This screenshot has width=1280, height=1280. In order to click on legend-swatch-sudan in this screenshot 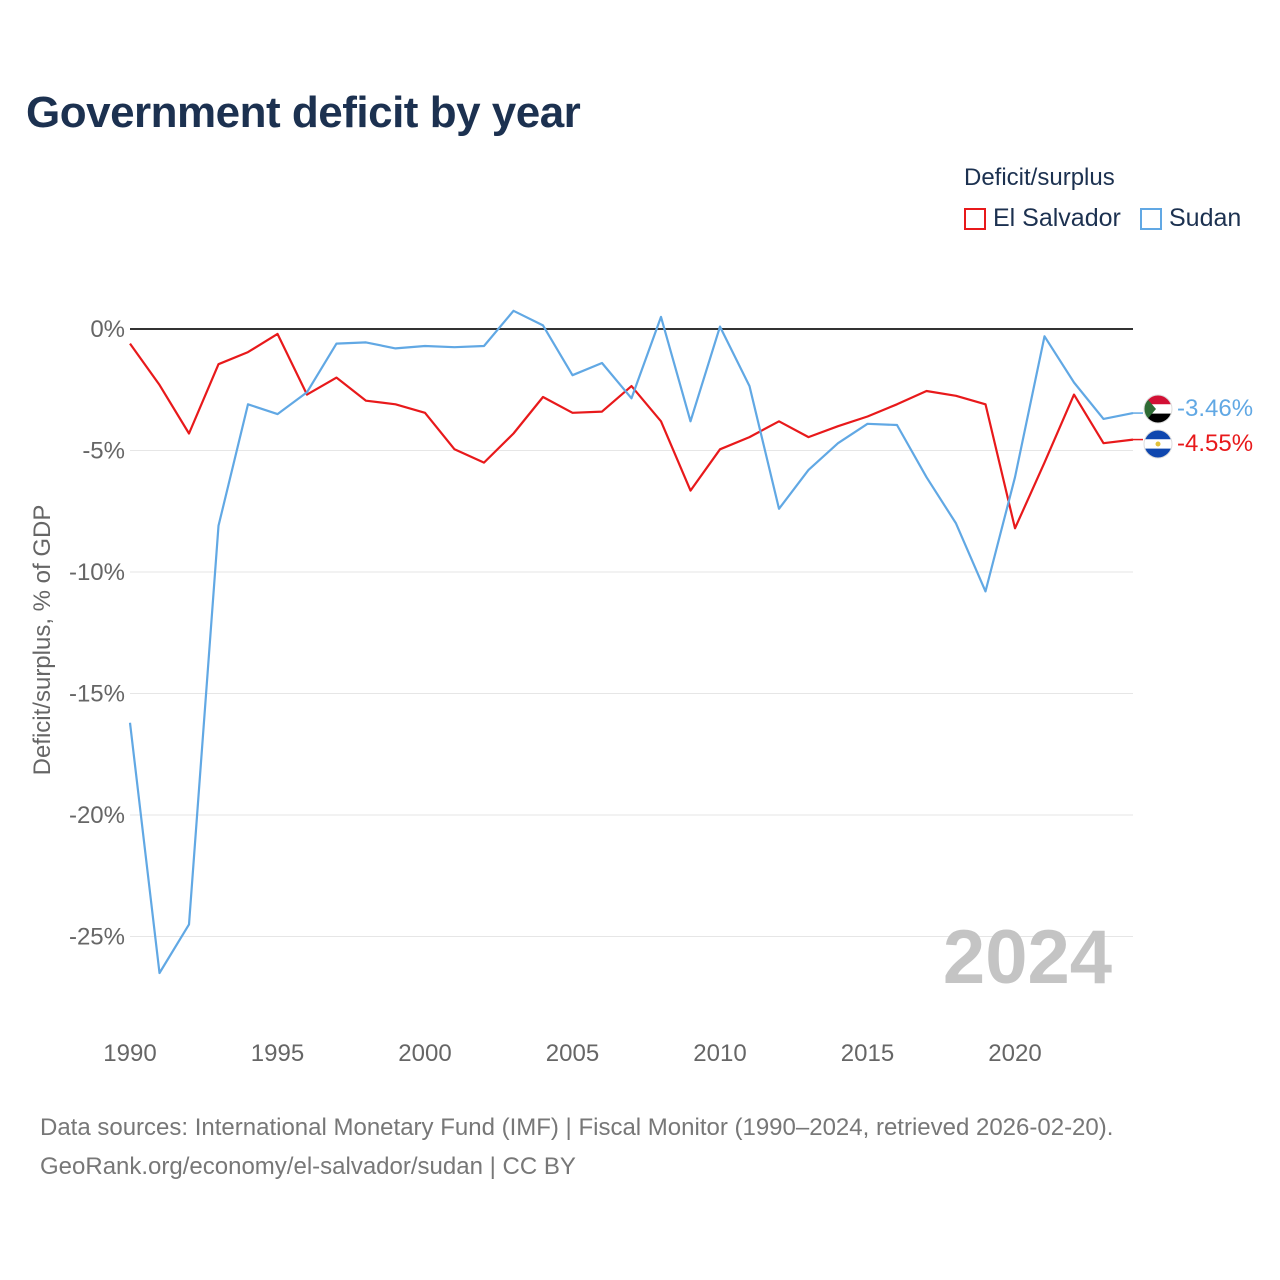, I will do `click(1151, 218)`.